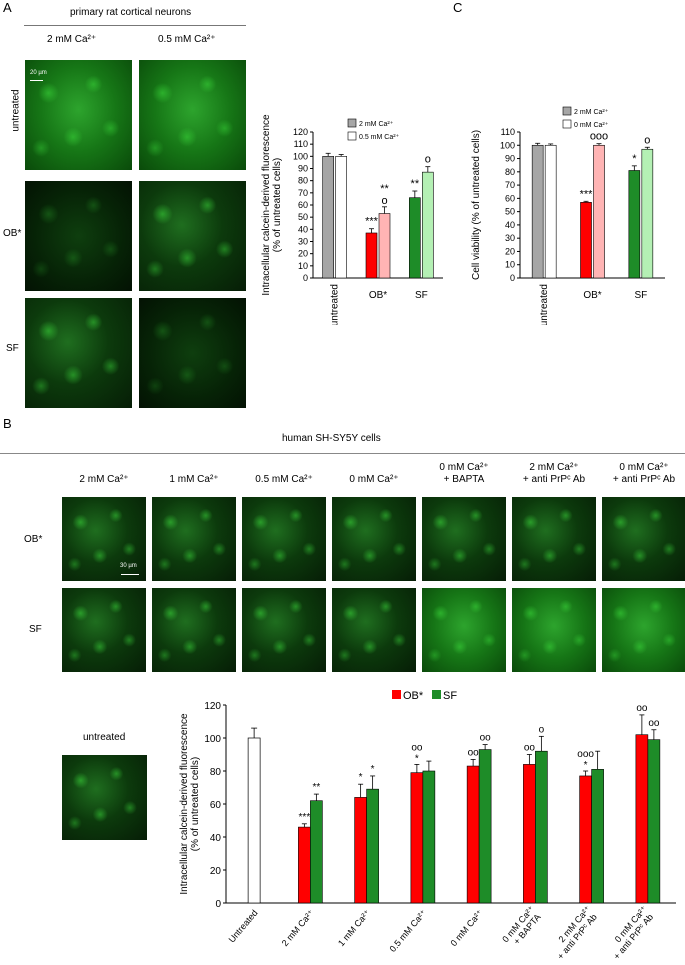 The image size is (685, 965). Describe the element at coordinates (194, 479) in the screenshot. I see `panel-b-col-label: 1 mM Ca²⁺` at that location.